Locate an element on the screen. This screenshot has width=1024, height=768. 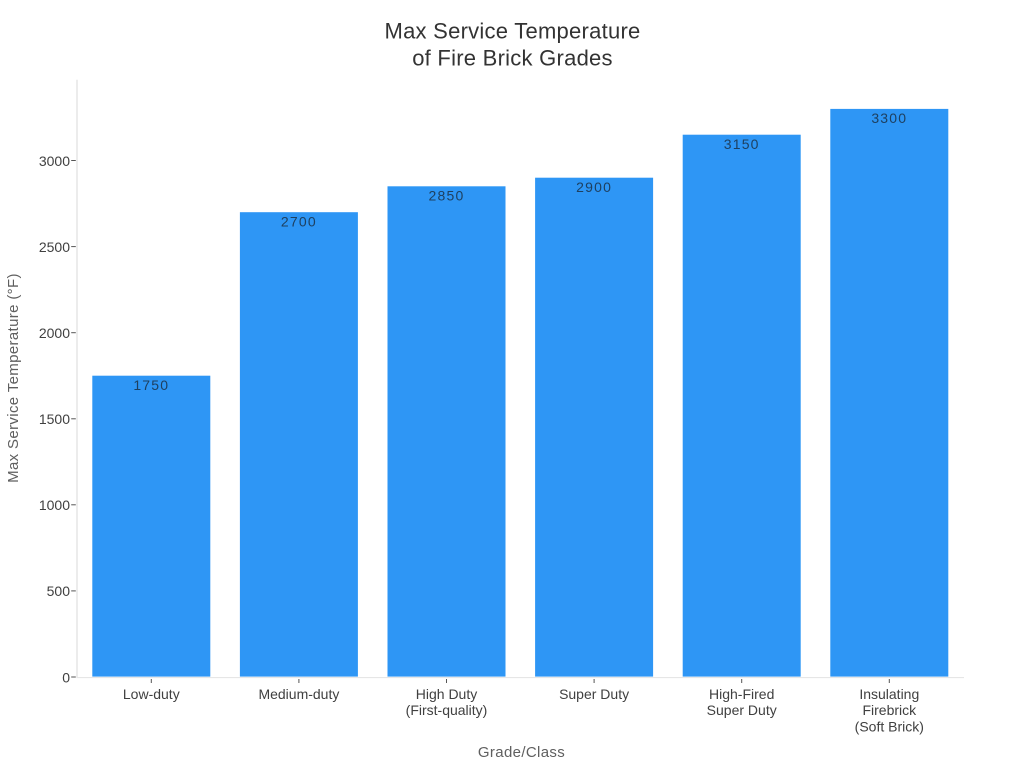
svg-text: (Soft Brick) is located at coordinates (889, 727).